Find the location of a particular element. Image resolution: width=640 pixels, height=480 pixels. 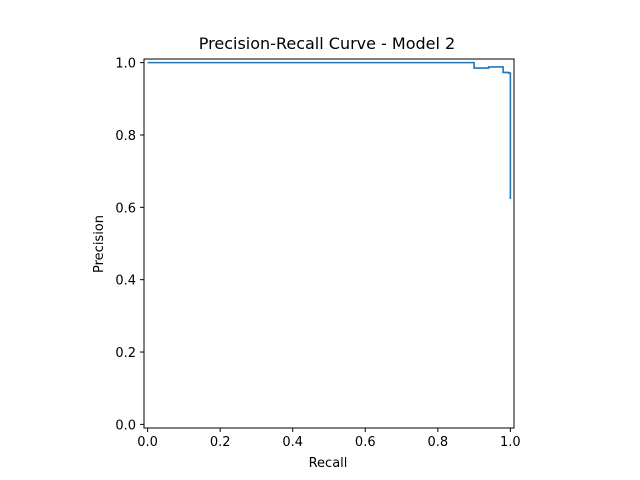

y-tick-label: 0.0 is located at coordinates (125, 425).